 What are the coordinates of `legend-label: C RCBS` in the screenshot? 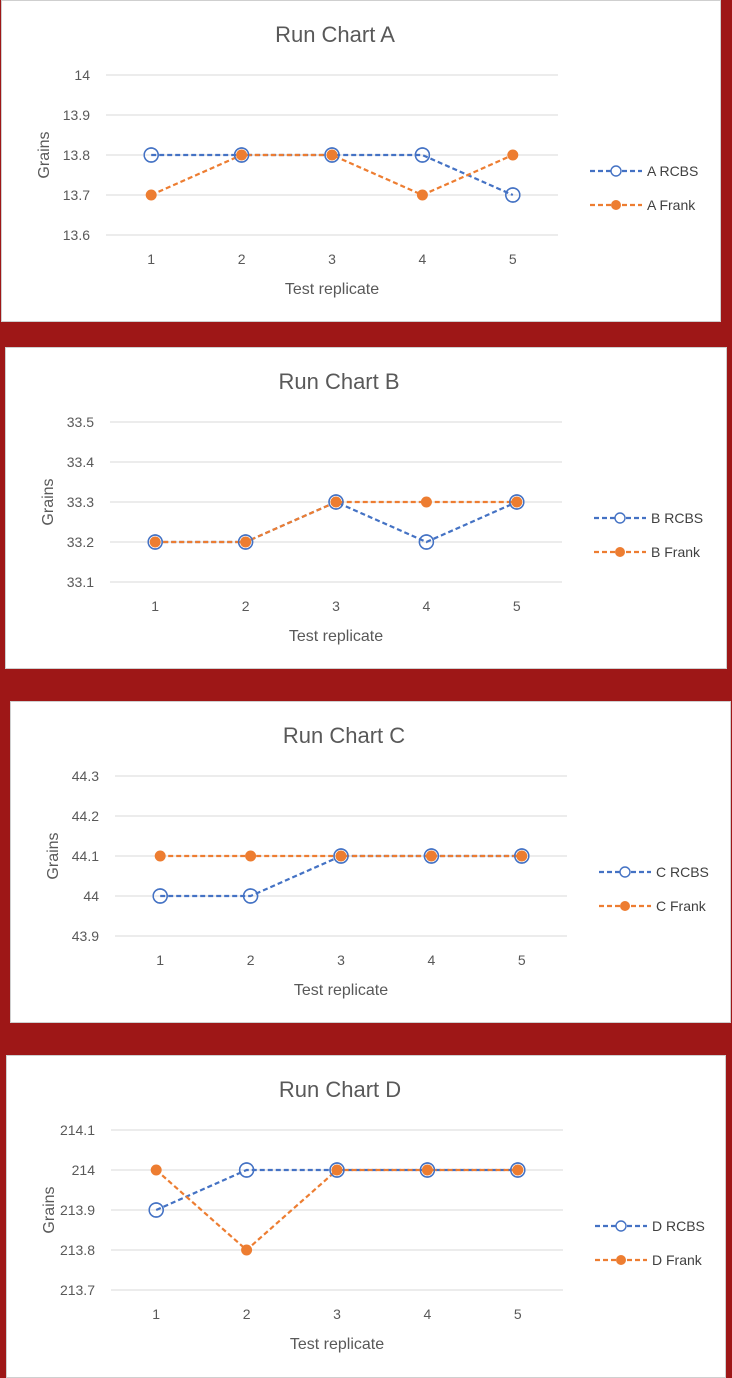 It's located at (682, 872).